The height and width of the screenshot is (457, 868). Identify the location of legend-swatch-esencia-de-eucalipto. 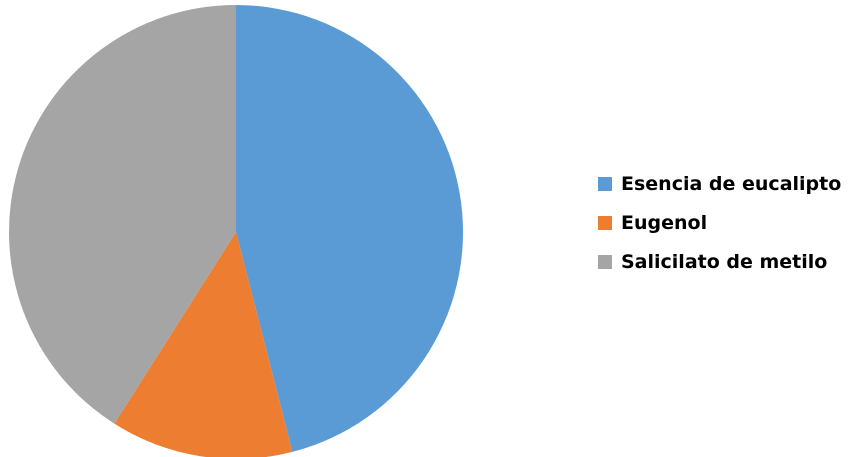
(605, 184).